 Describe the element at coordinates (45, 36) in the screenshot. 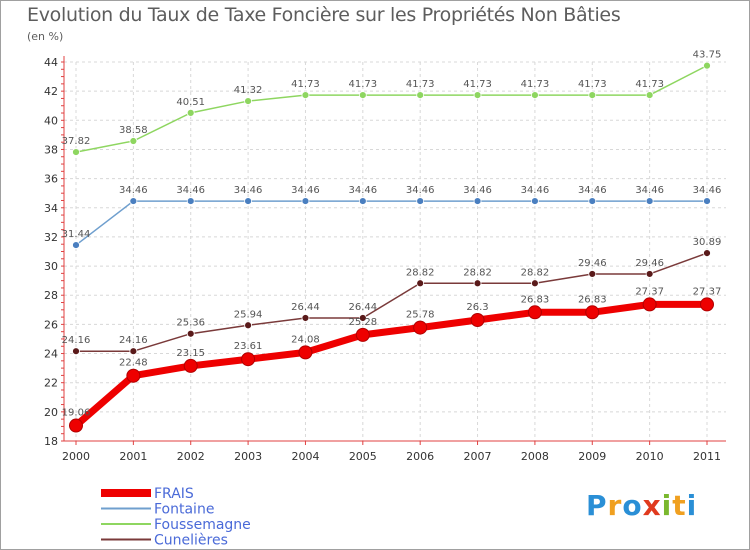

I see `y-axis-unit: (en %)` at that location.